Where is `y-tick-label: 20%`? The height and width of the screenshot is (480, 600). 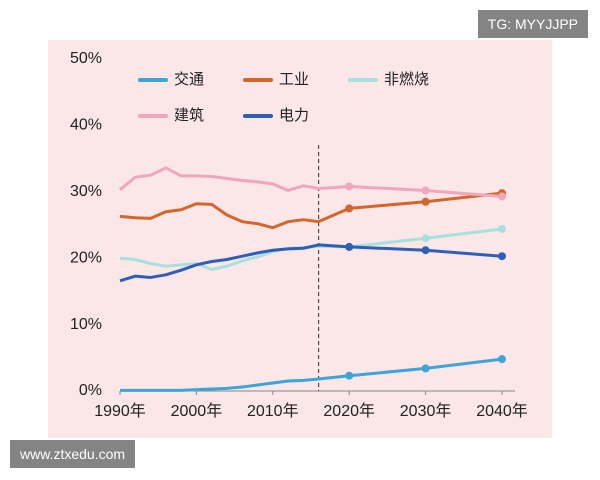 y-tick-label: 20% is located at coordinates (86, 257).